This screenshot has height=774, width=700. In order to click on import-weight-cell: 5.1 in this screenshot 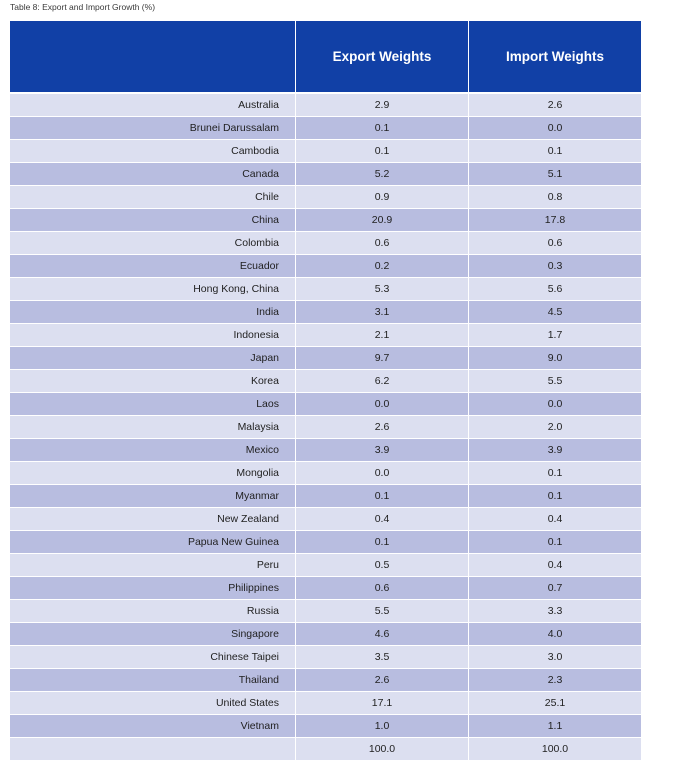, I will do `click(555, 173)`.